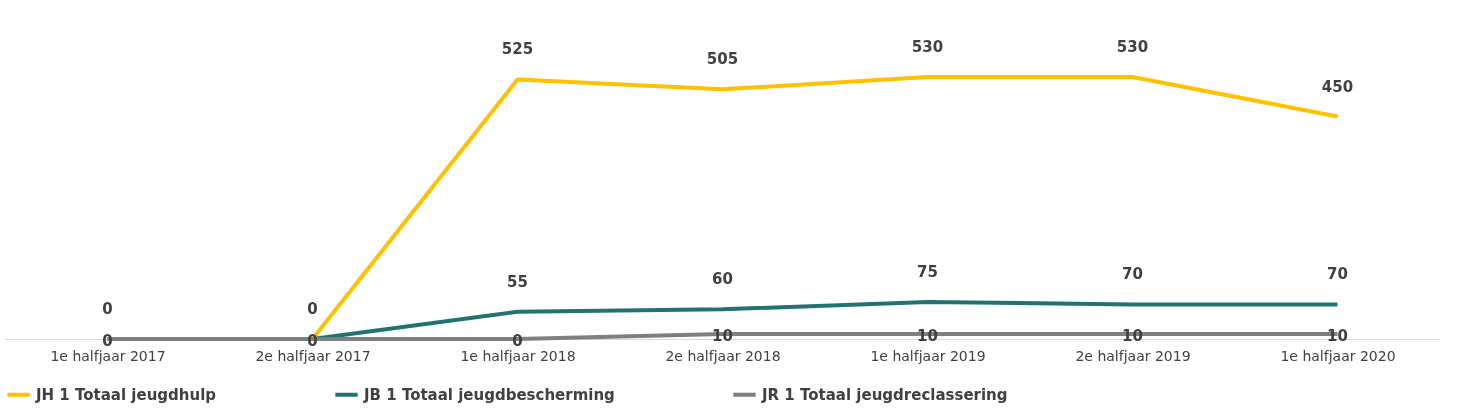 Image resolution: width=1468 pixels, height=418 pixels. Describe the element at coordinates (927, 271) in the screenshot. I see `data-label: 75` at that location.